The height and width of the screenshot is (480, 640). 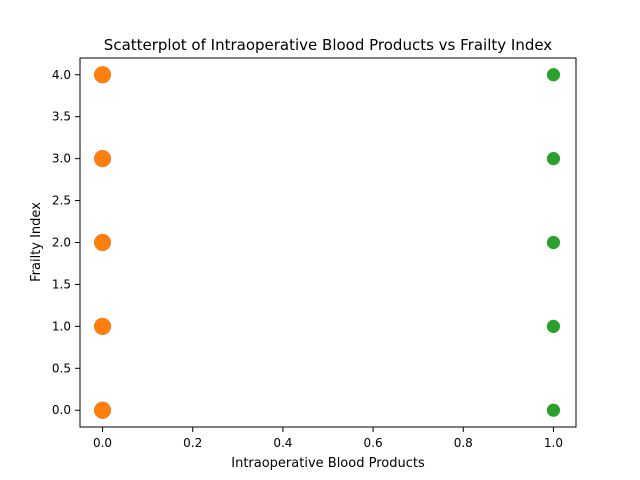 I want to click on y-axis-ticks: 0.0 0.5 1.0 1.5 2.0 2.5 3.0 3.5 4.0, so click(x=66, y=242).